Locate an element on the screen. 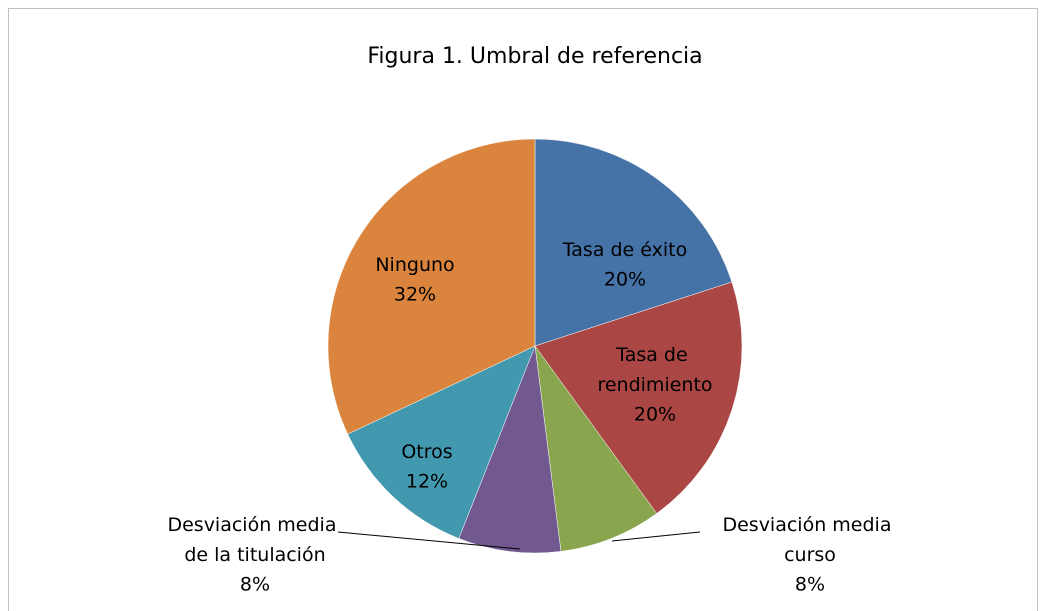 The image size is (1046, 611). slice-label: Desviación media curso is located at coordinates (809, 540).